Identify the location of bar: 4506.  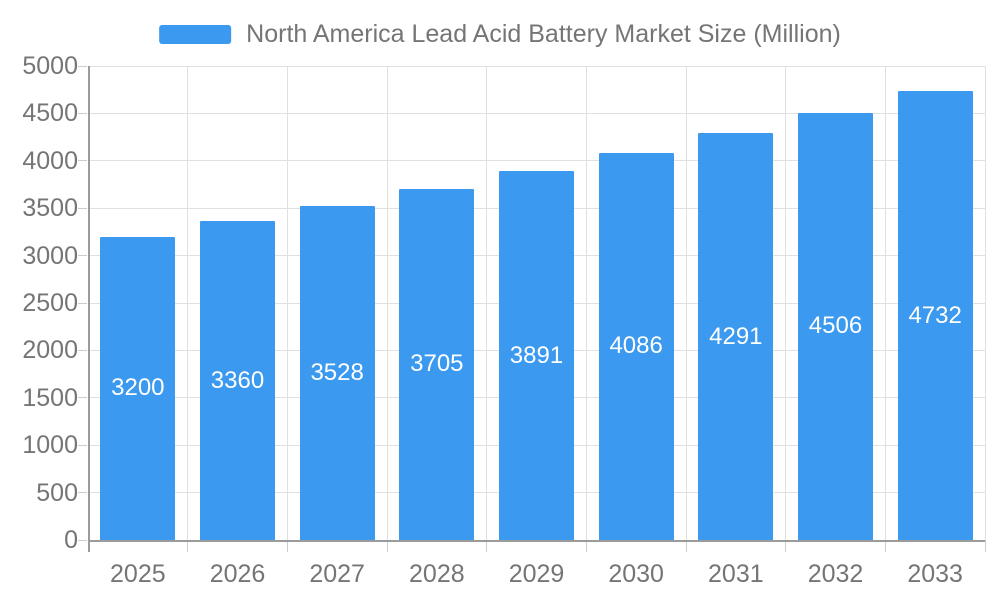
(835, 326).